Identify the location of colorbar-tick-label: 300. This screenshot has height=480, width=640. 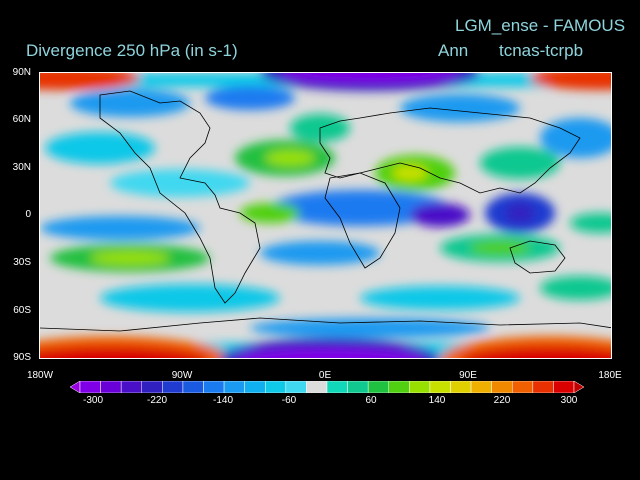
(569, 400).